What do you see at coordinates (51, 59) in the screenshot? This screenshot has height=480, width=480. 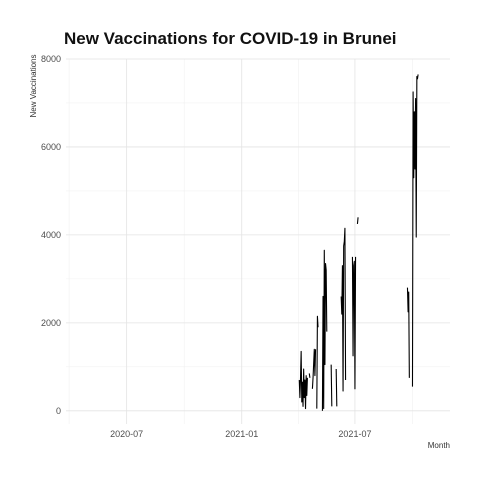 I see `y-tick-label: 8000` at bounding box center [51, 59].